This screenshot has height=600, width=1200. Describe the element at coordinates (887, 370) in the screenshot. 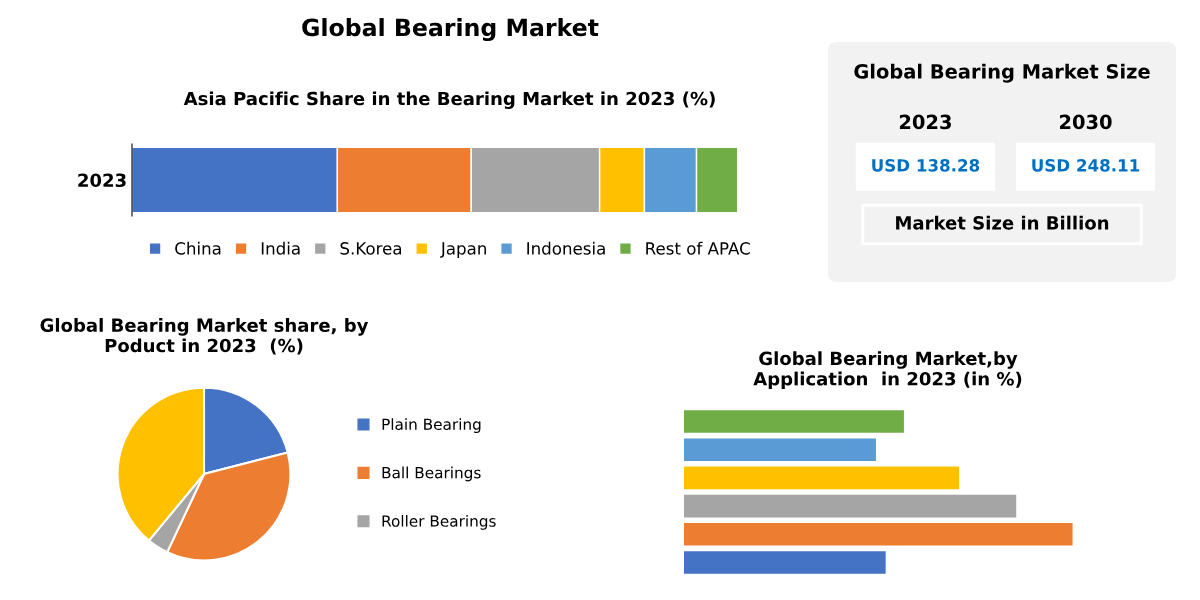

I see `chart-title: Global Bearing Market,by Application in 2023 (in %)` at that location.